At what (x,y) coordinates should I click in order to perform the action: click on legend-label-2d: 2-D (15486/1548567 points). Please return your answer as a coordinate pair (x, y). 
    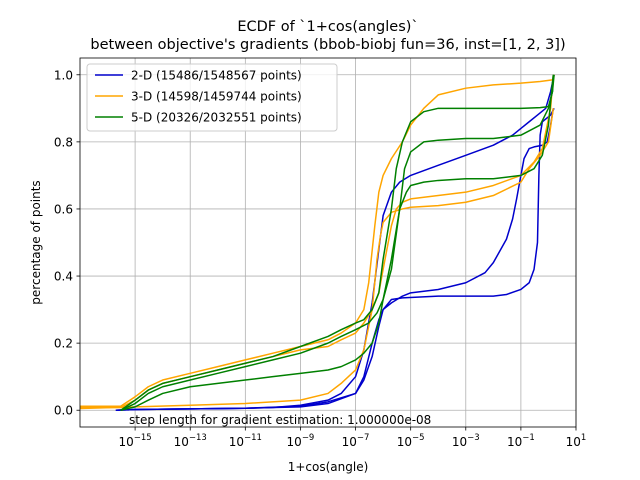
    Looking at the image, I should click on (216, 76).